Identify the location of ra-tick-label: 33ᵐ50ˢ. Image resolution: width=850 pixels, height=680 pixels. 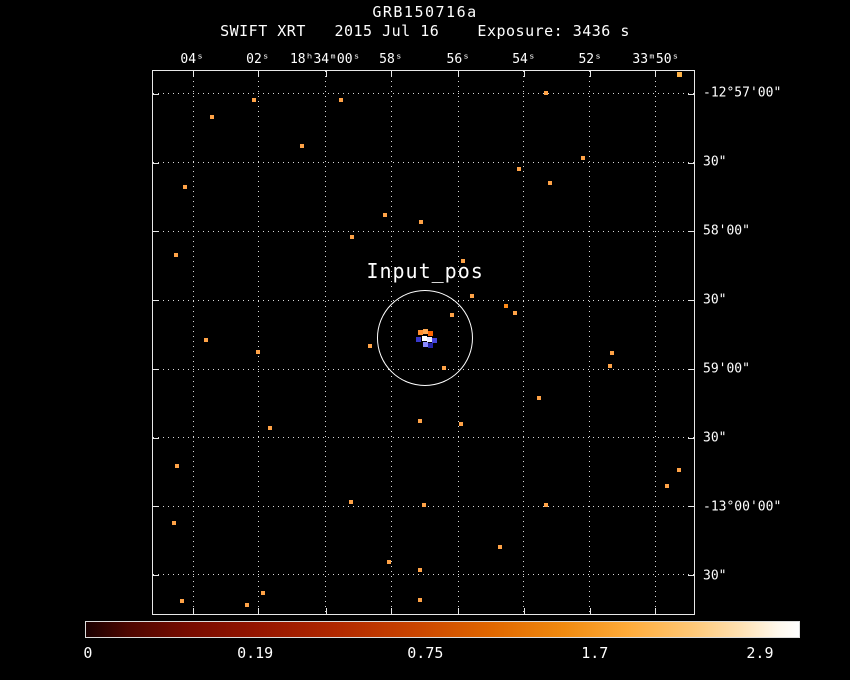
(656, 59).